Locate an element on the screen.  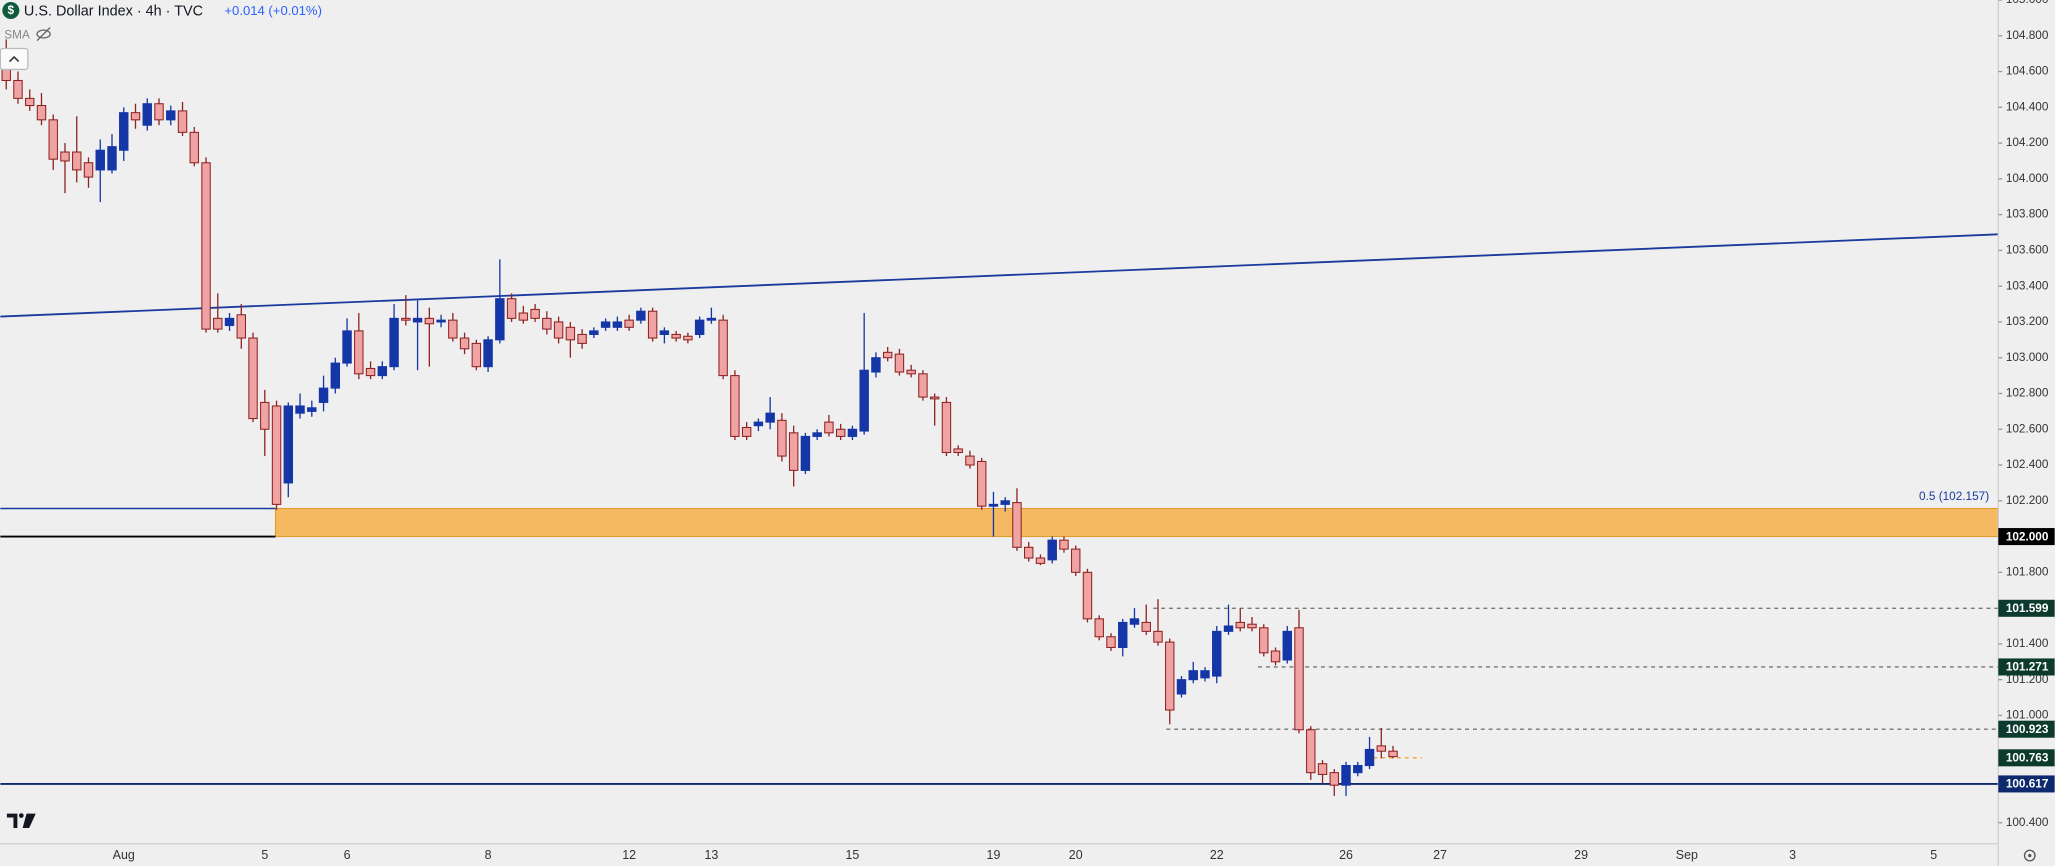
tradingview-logo is located at coordinates (21, 821).